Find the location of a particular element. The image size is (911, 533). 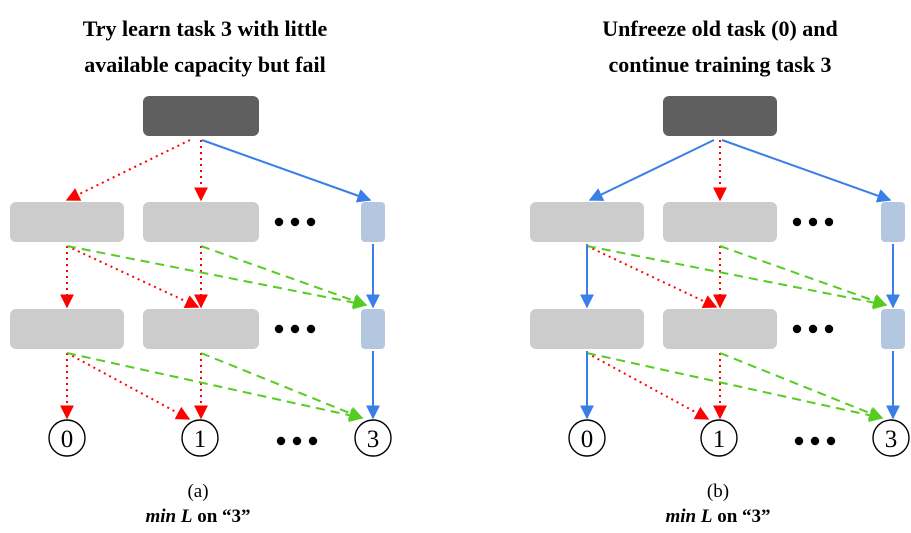

panel-a-caption-on: on “3” is located at coordinates (221, 516).